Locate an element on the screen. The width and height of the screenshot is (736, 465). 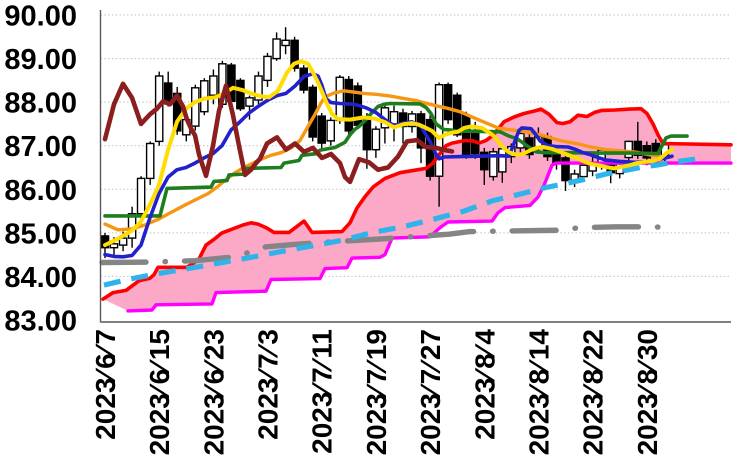
svg-text: 2023∕8∕22 is located at coordinates (593, 392).